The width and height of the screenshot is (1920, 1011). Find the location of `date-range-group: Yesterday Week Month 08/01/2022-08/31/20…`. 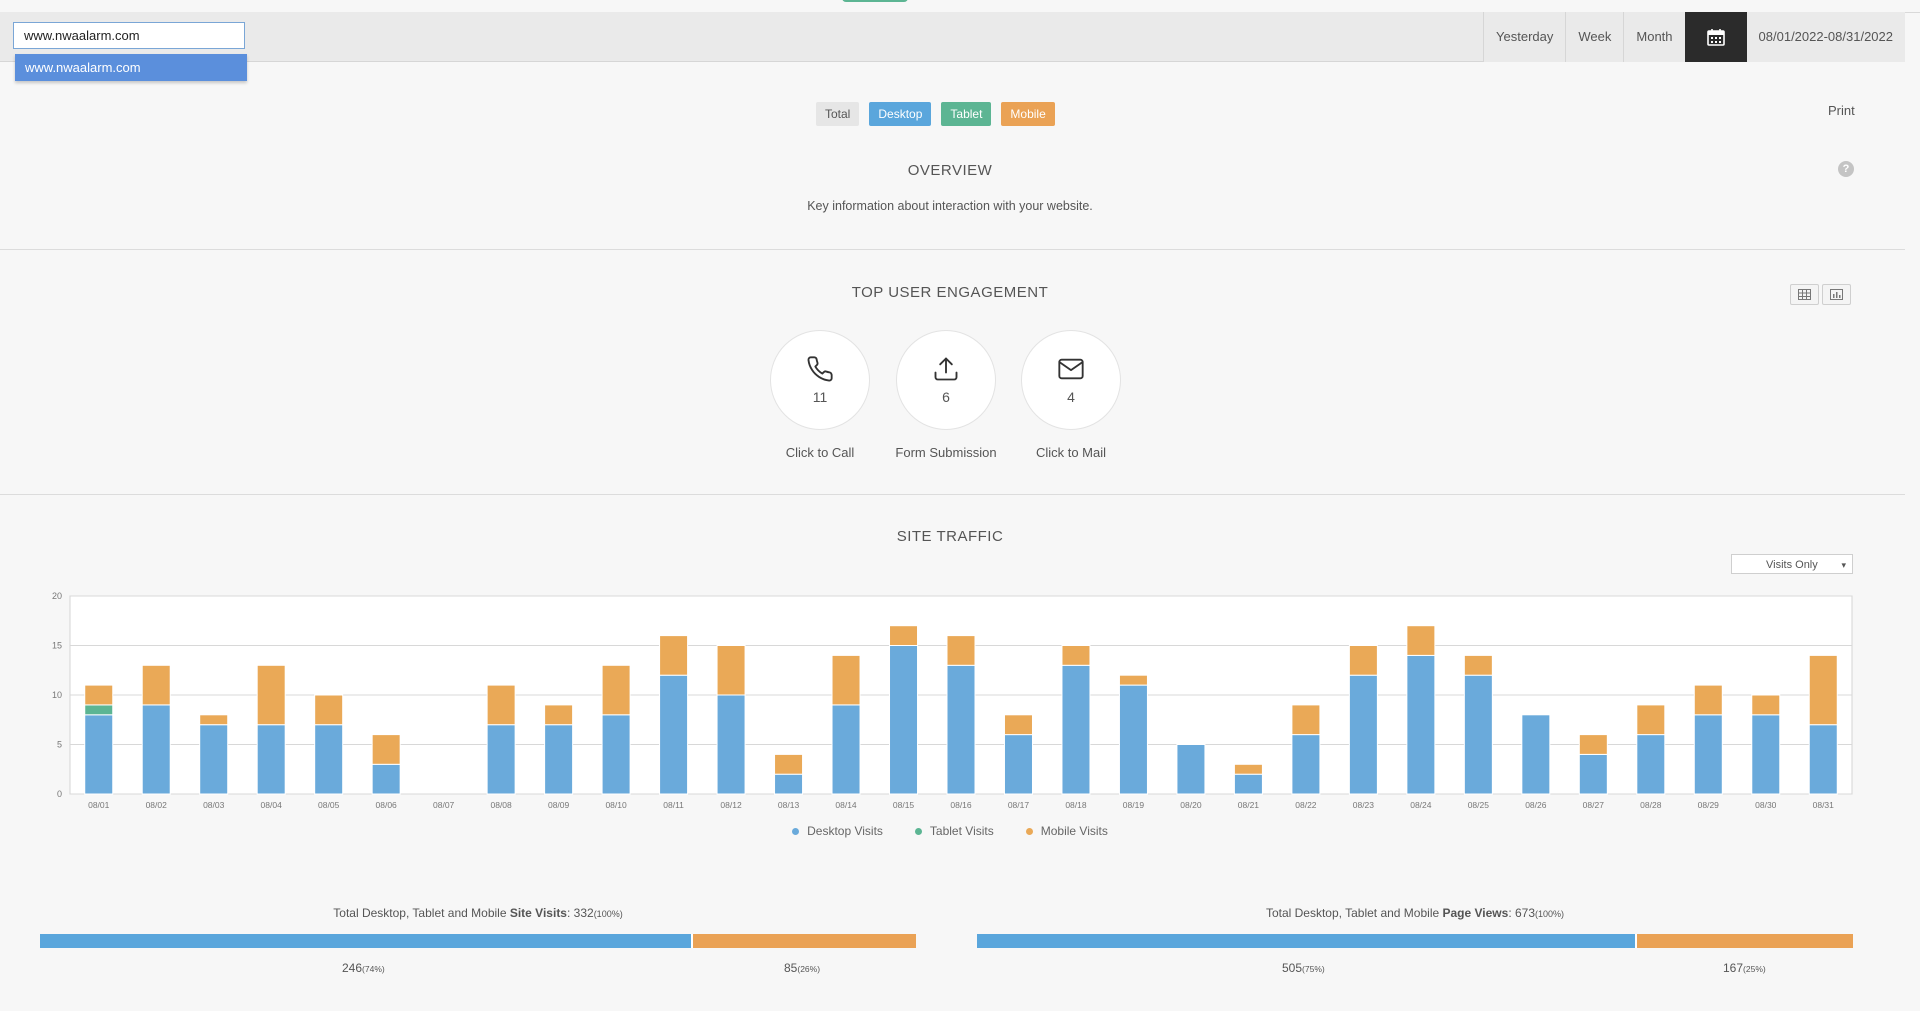

date-range-group: Yesterday Week Month 08/01/2022-08/31/20… is located at coordinates (1694, 37).